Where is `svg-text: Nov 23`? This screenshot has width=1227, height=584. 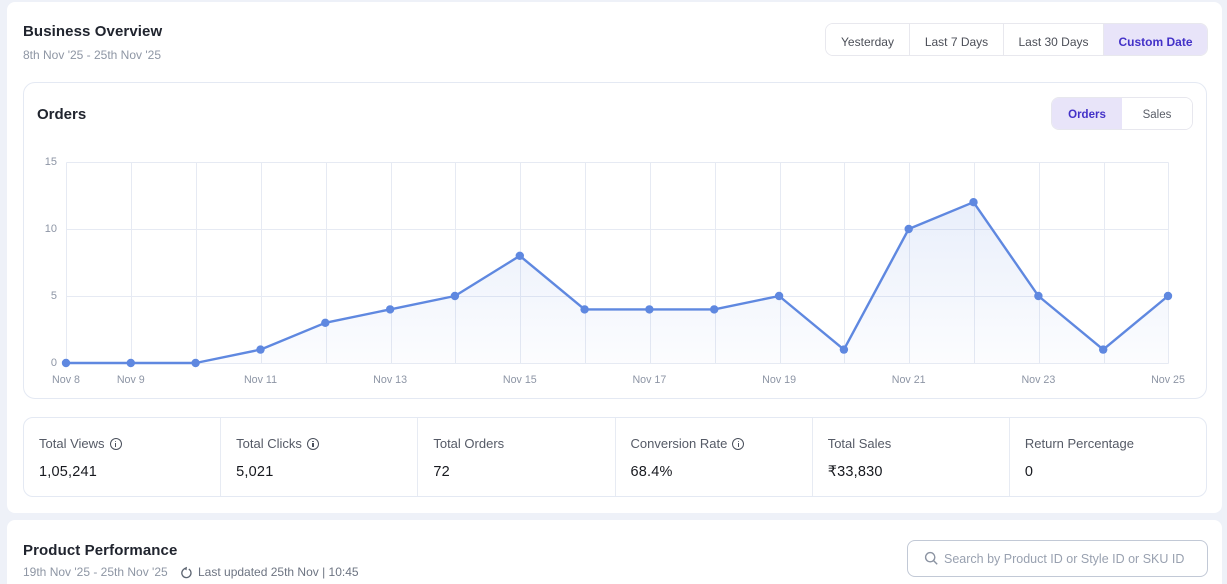
svg-text: Nov 23 is located at coordinates (1038, 380).